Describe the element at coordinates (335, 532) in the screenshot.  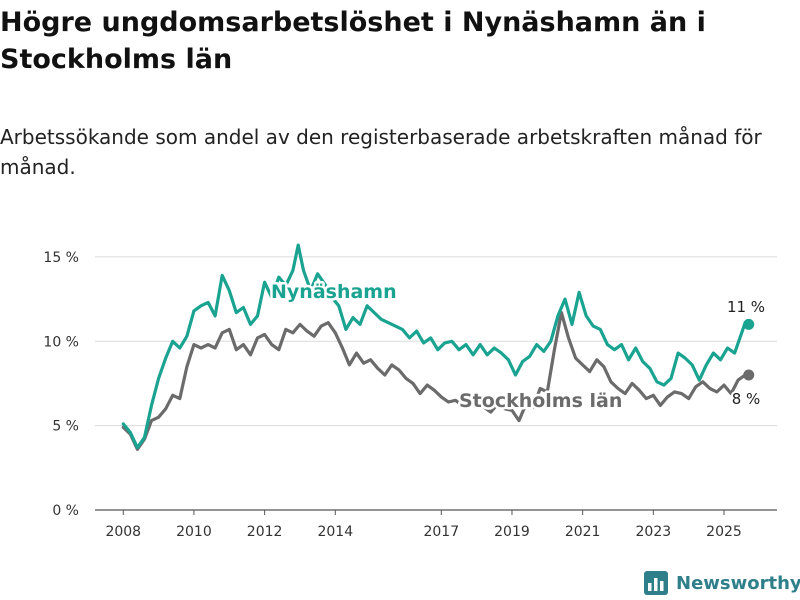
I see `x-tick-label: 2014` at that location.